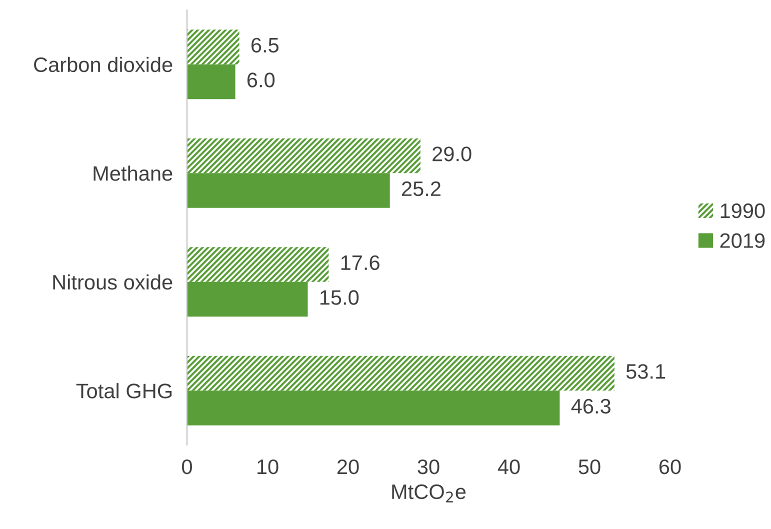  I want to click on legend-label: 2019, so click(742, 240).